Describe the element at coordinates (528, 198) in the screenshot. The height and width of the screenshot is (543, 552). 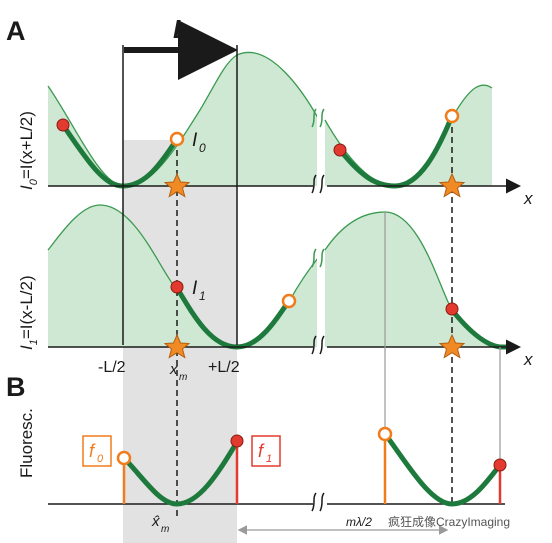
I see `row0-x-axis-label: x` at that location.